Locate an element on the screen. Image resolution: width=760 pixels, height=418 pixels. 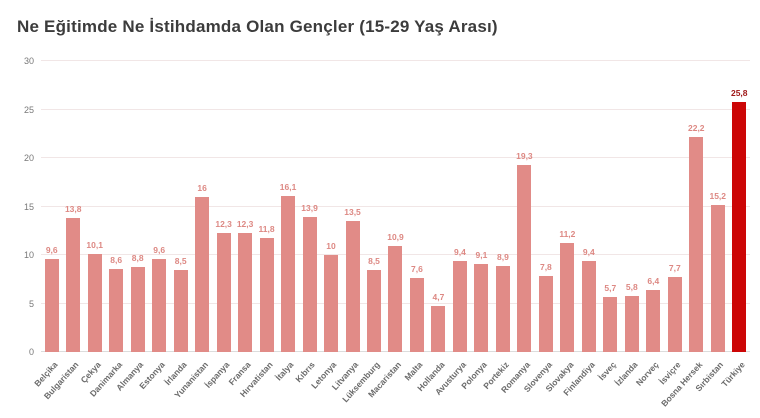
bar-slot: 8,5 Lüksemburg is located at coordinates (362, 233).